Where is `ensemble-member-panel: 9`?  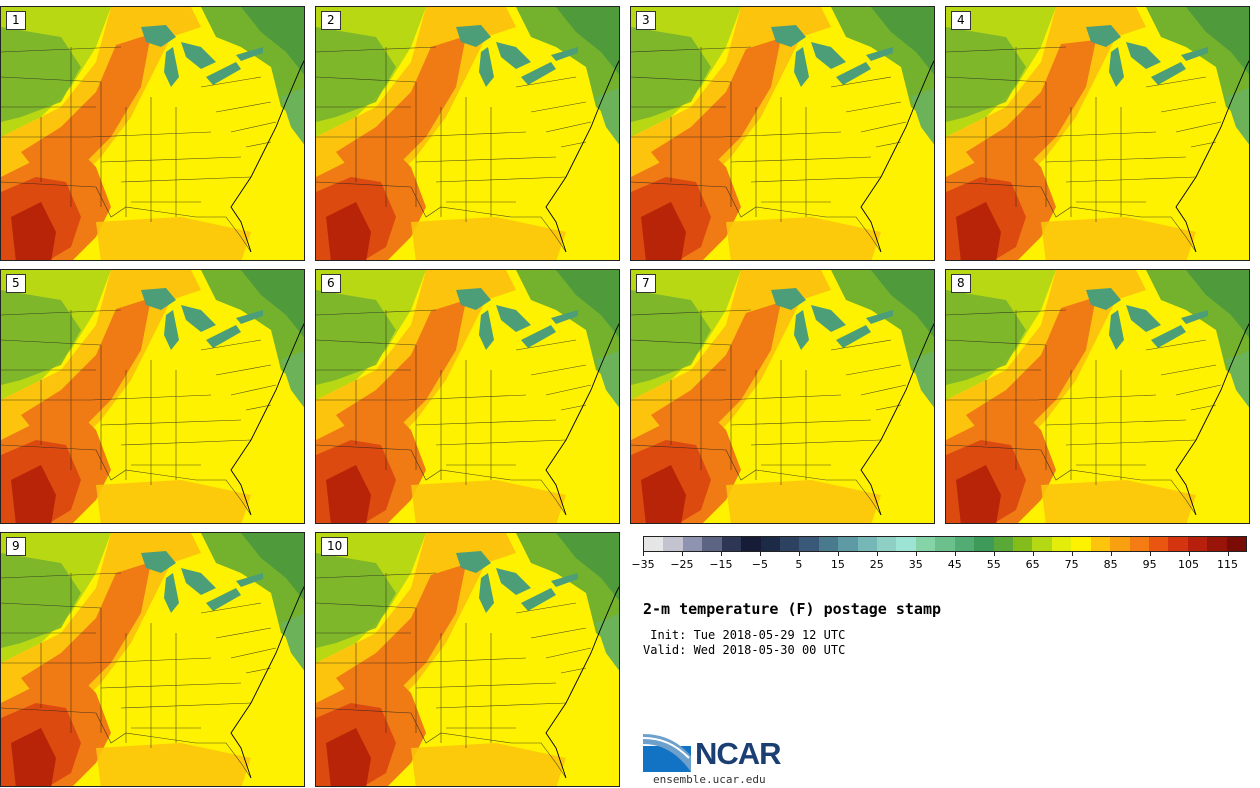 ensemble-member-panel: 9 is located at coordinates (152, 659).